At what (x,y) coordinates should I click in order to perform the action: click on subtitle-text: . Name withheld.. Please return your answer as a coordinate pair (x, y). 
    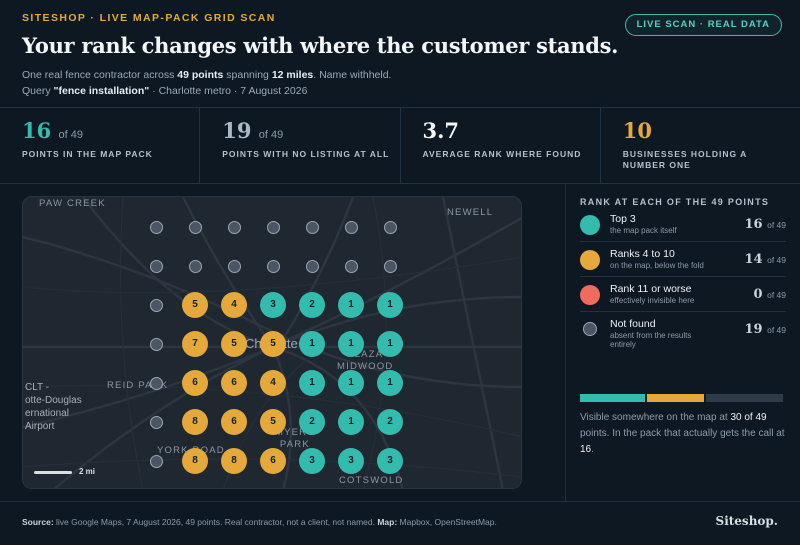
    Looking at the image, I should click on (352, 75).